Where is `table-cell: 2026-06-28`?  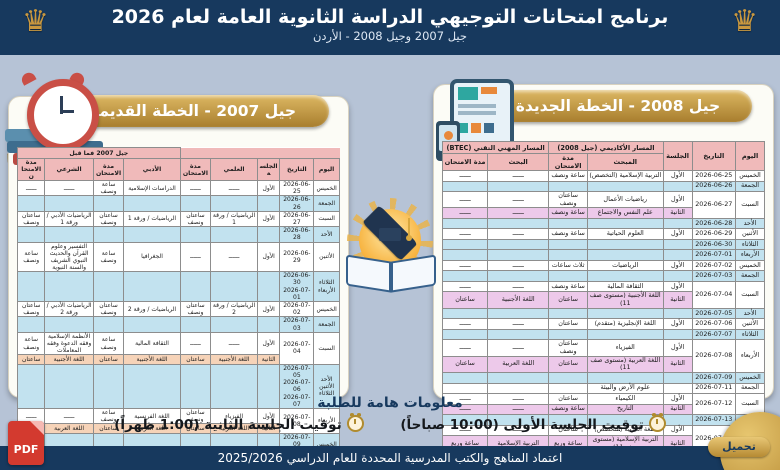 table-cell: 2026-06-28 is located at coordinates (297, 234).